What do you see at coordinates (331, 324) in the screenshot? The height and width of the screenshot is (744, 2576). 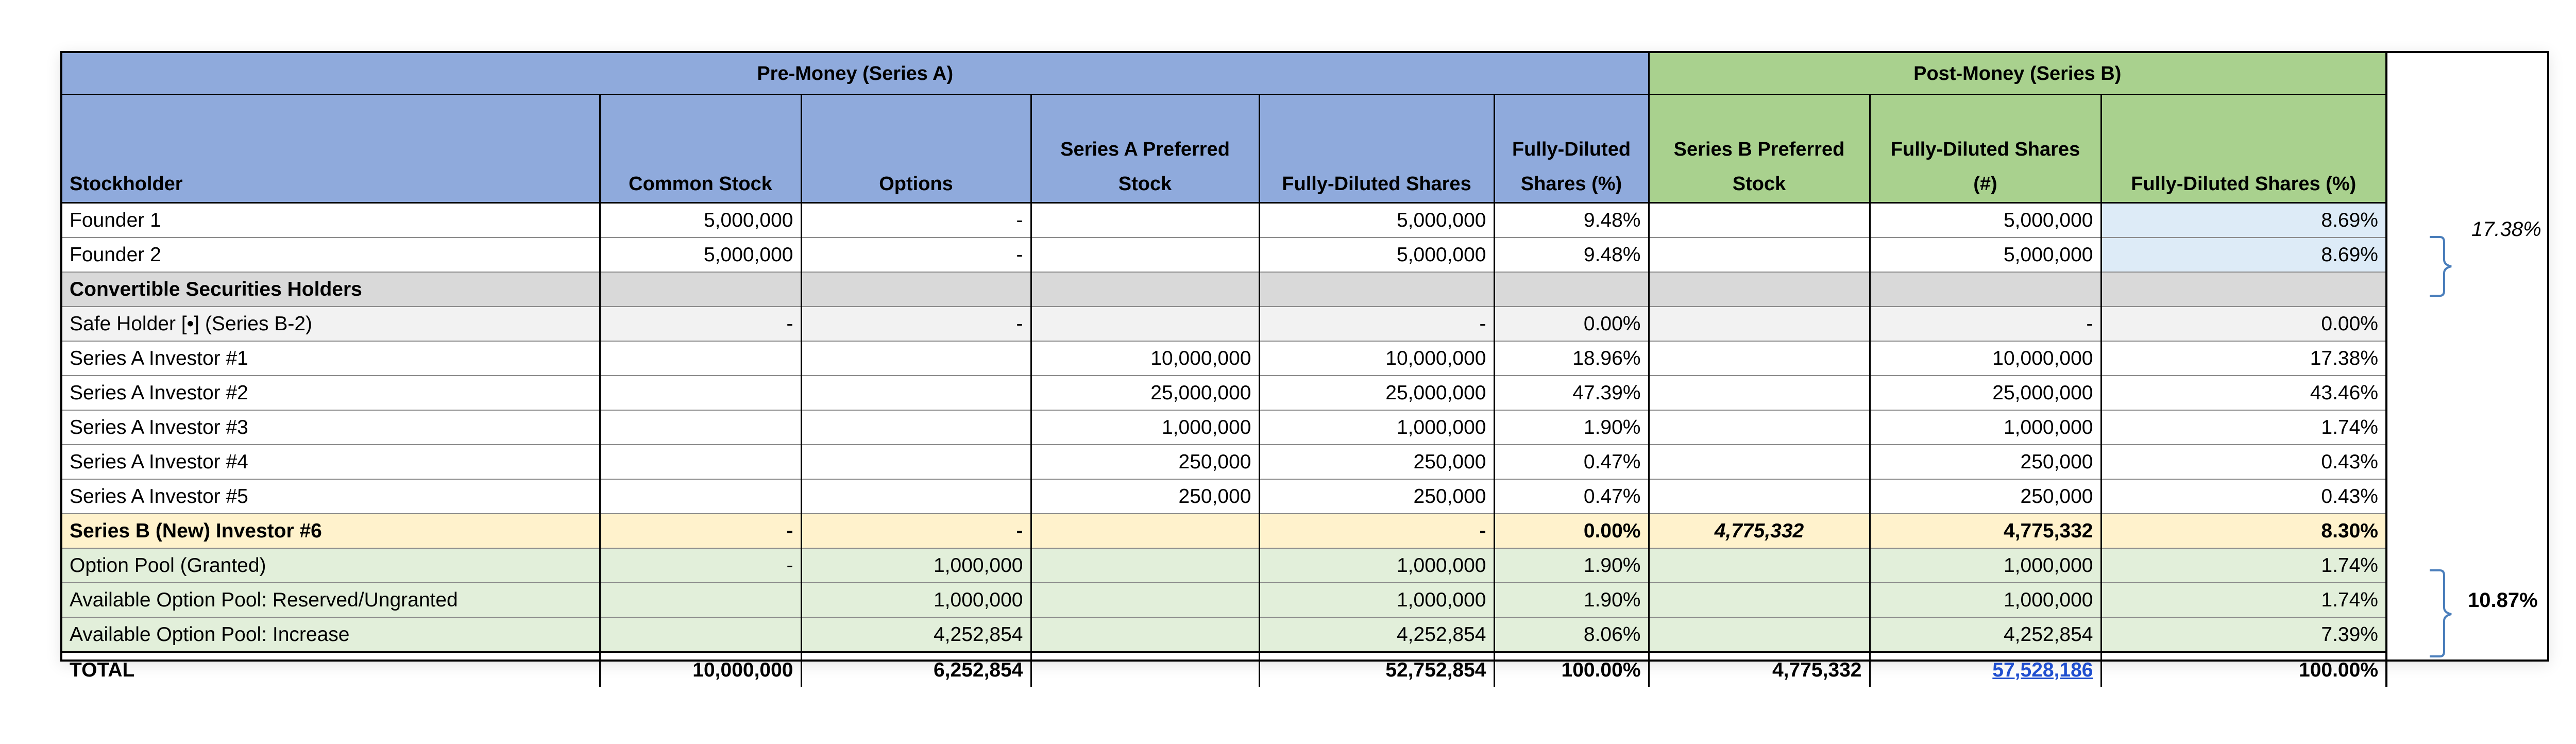 I see `cell-stockholder: Safe Holder [•] (Series B-2)` at bounding box center [331, 324].